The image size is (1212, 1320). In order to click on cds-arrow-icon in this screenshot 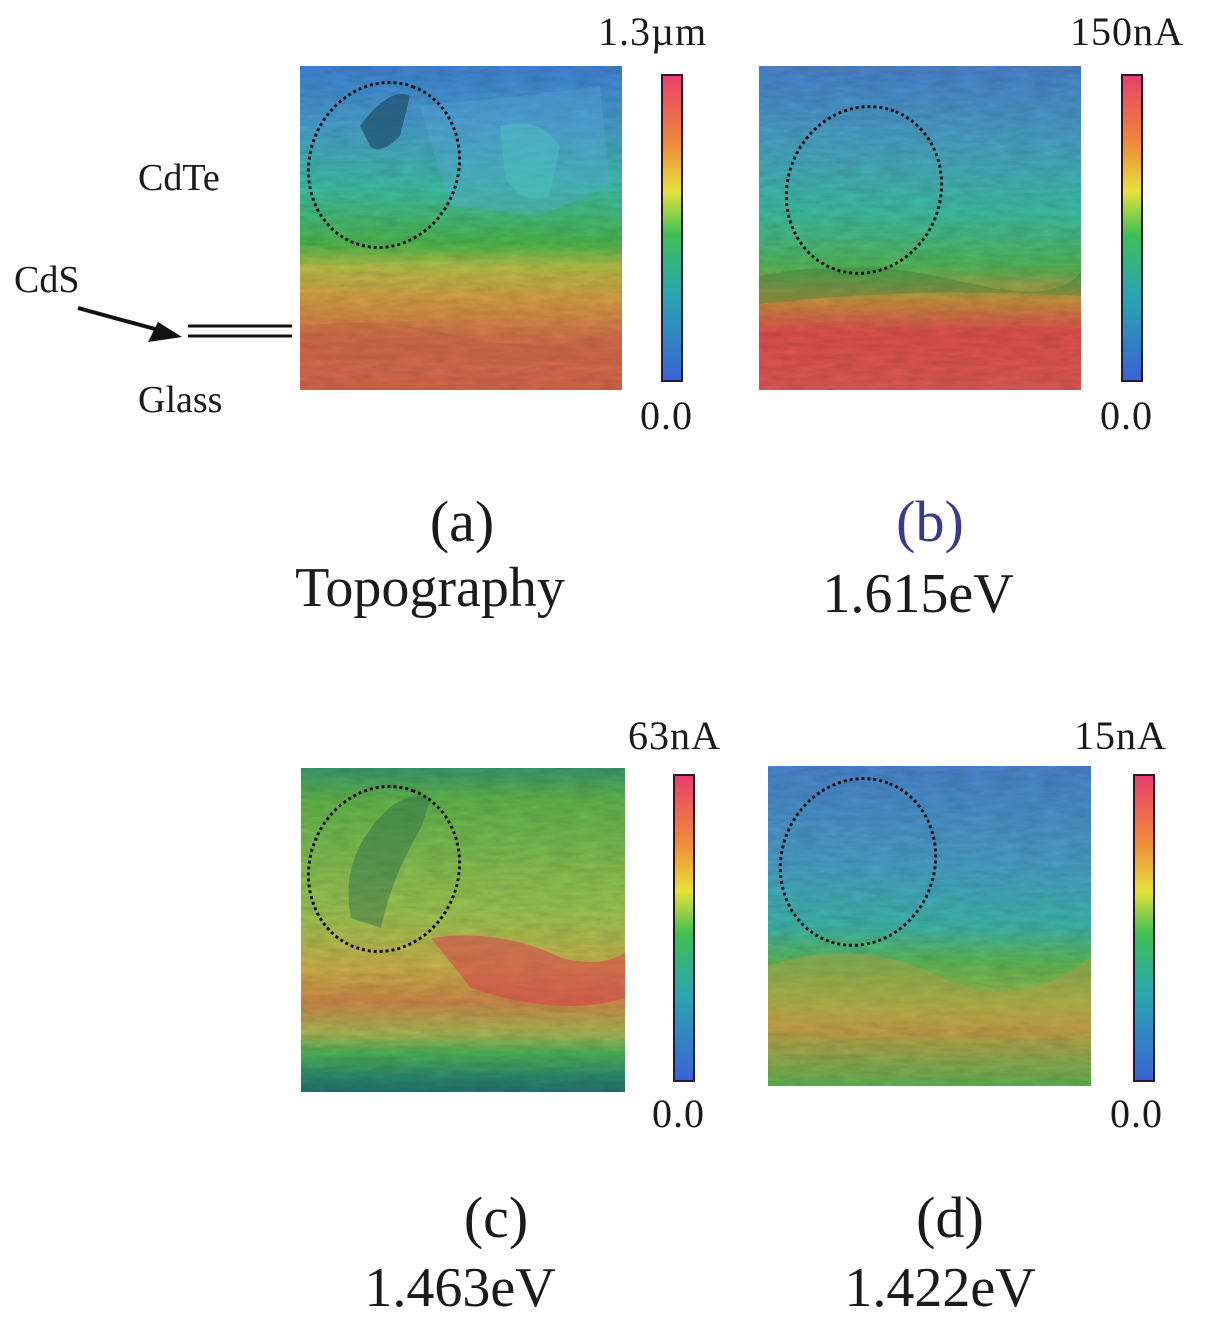, I will do `click(184, 324)`.